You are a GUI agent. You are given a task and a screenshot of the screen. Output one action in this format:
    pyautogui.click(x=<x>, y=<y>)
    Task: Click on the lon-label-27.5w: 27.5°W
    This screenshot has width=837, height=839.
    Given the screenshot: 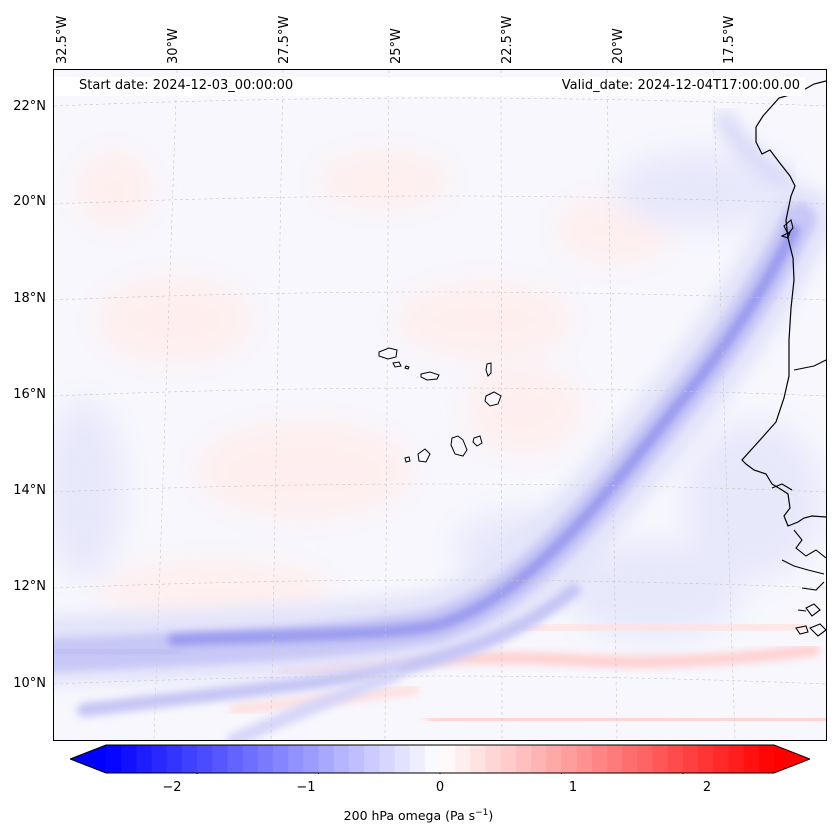 What is the action you would take?
    pyautogui.click(x=284, y=39)
    